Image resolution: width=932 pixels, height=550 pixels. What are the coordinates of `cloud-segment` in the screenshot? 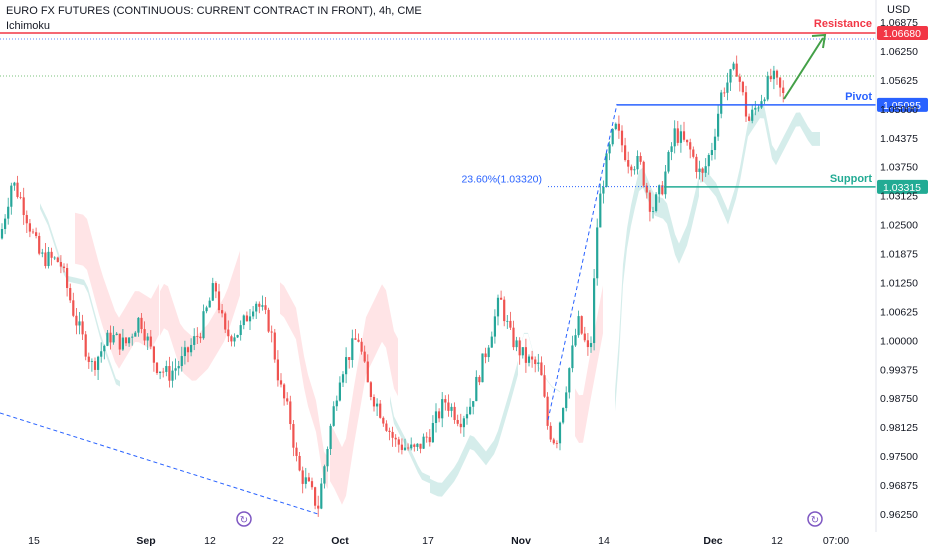 It's located at (304, 386).